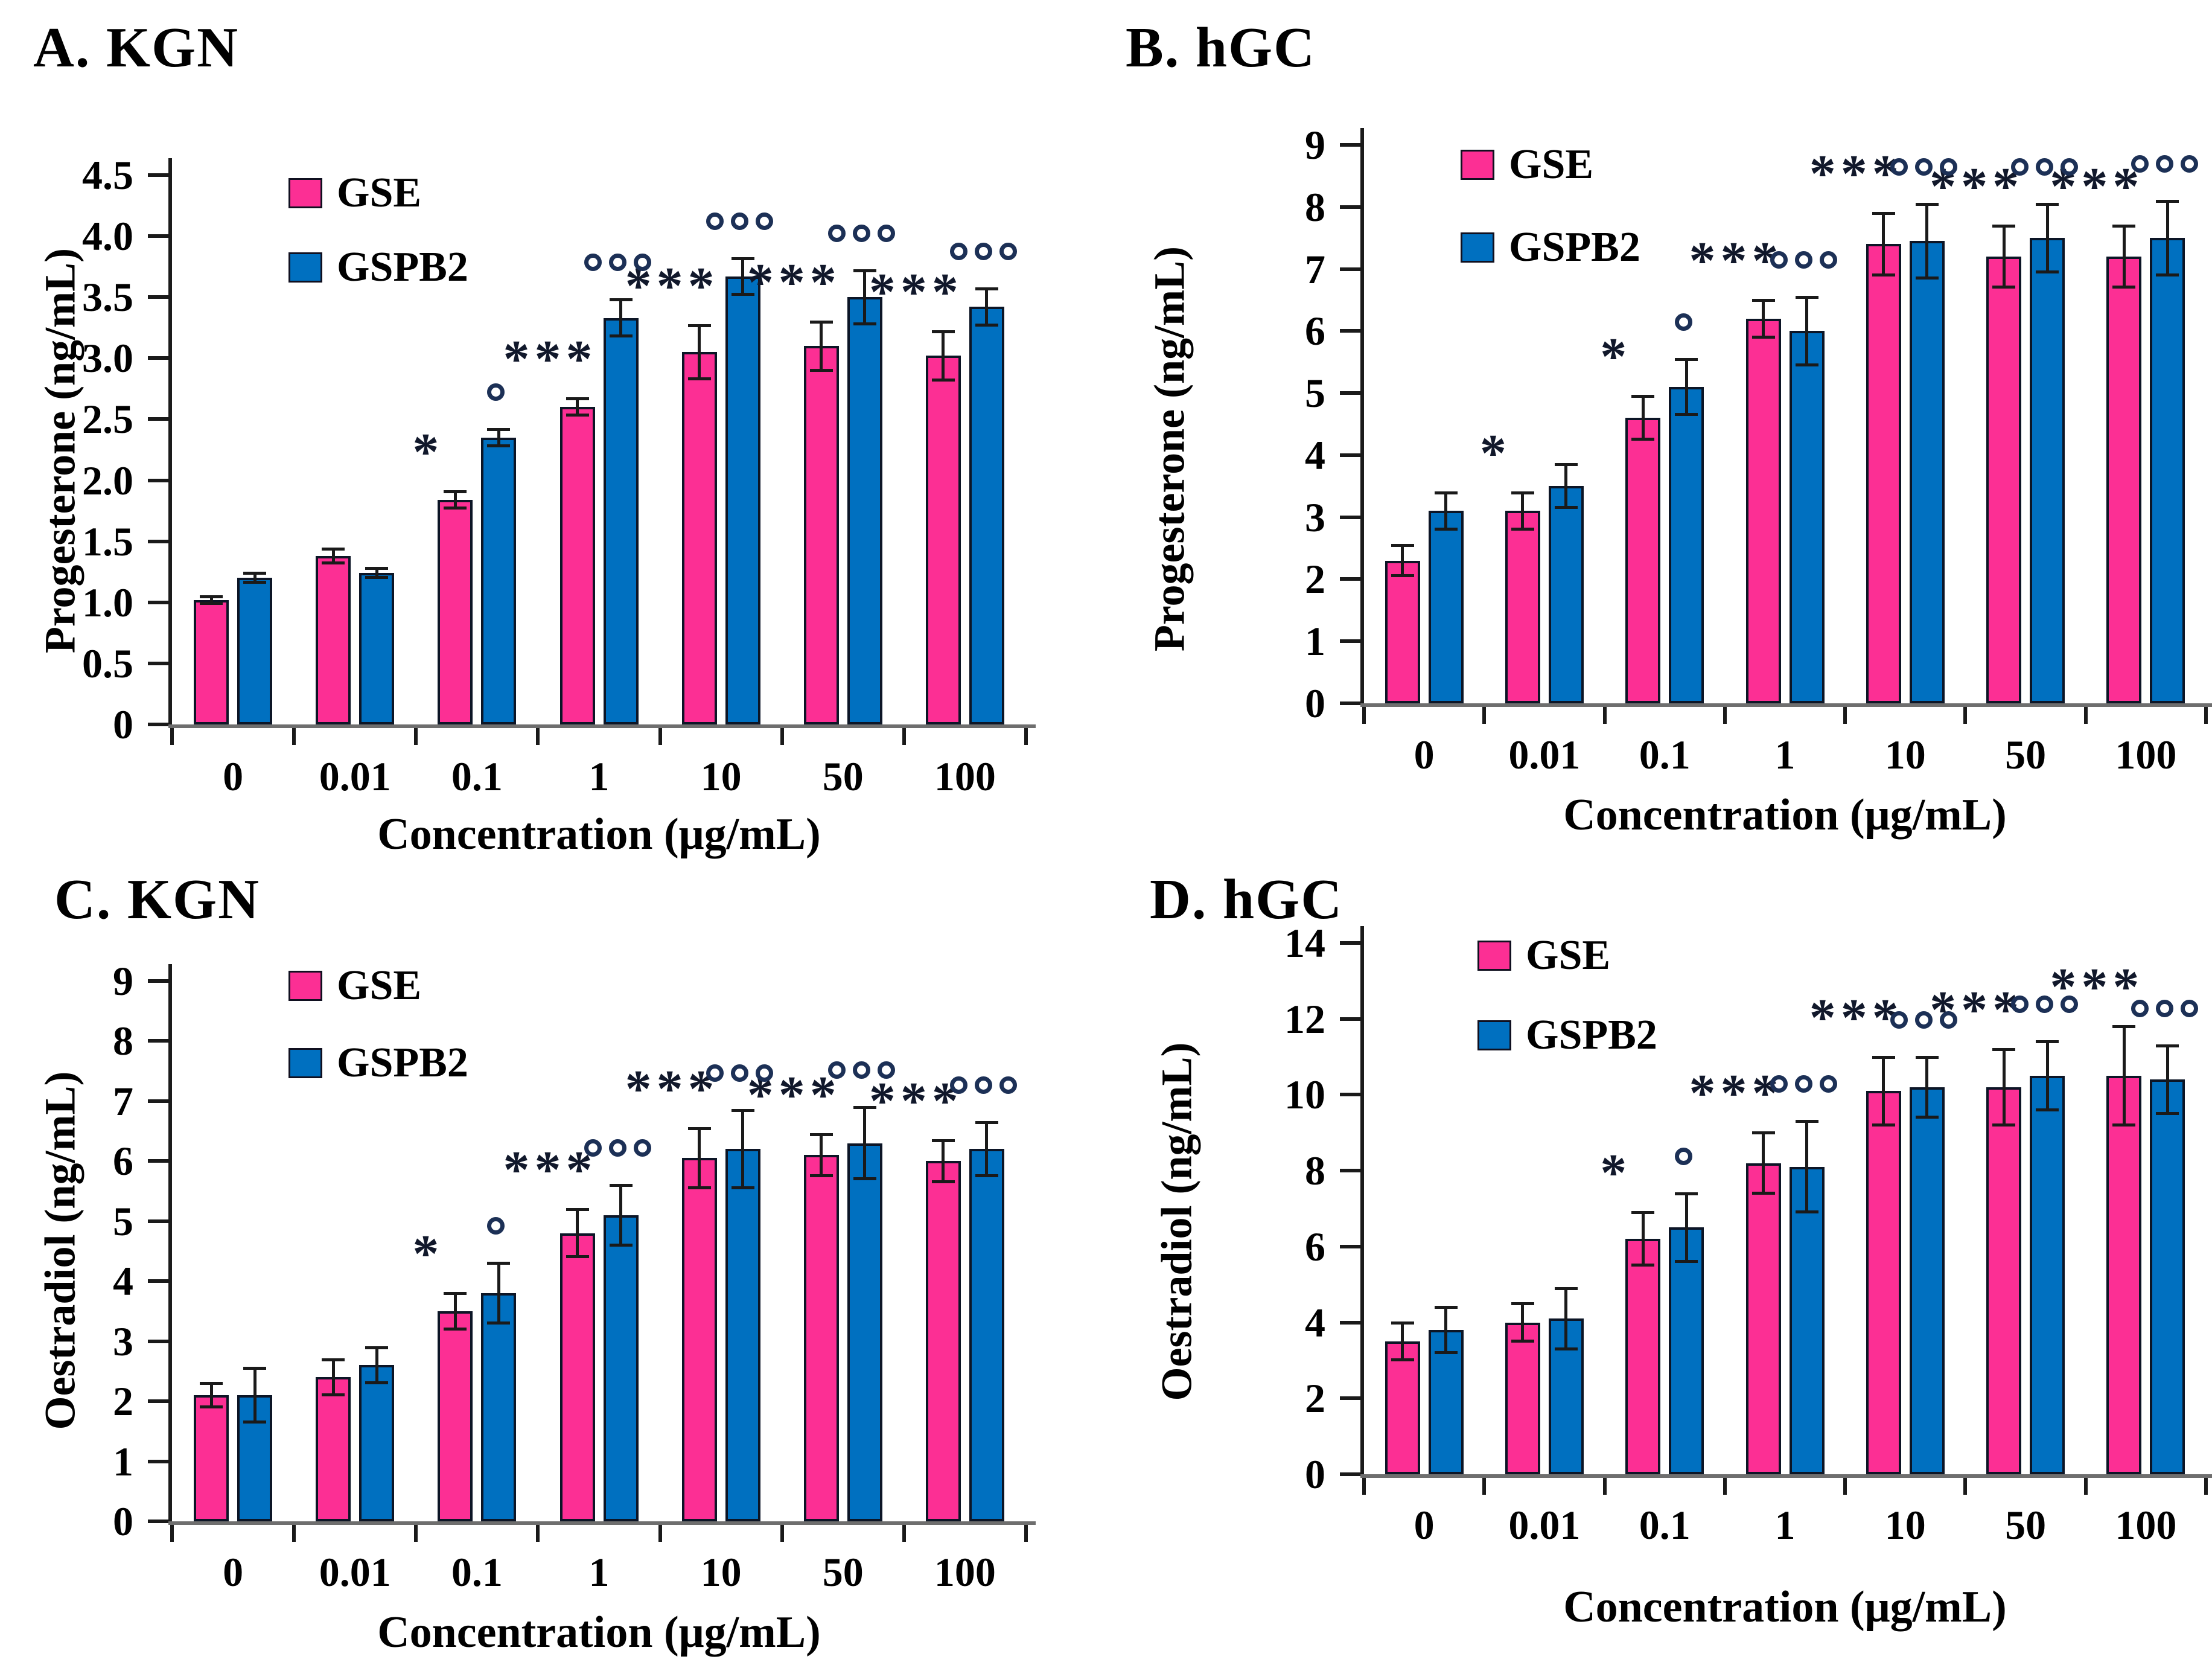 The width and height of the screenshot is (2212, 1665). Describe the element at coordinates (1591, 1035) in the screenshot. I see `legend-label-gspb2: GSPB2` at that location.